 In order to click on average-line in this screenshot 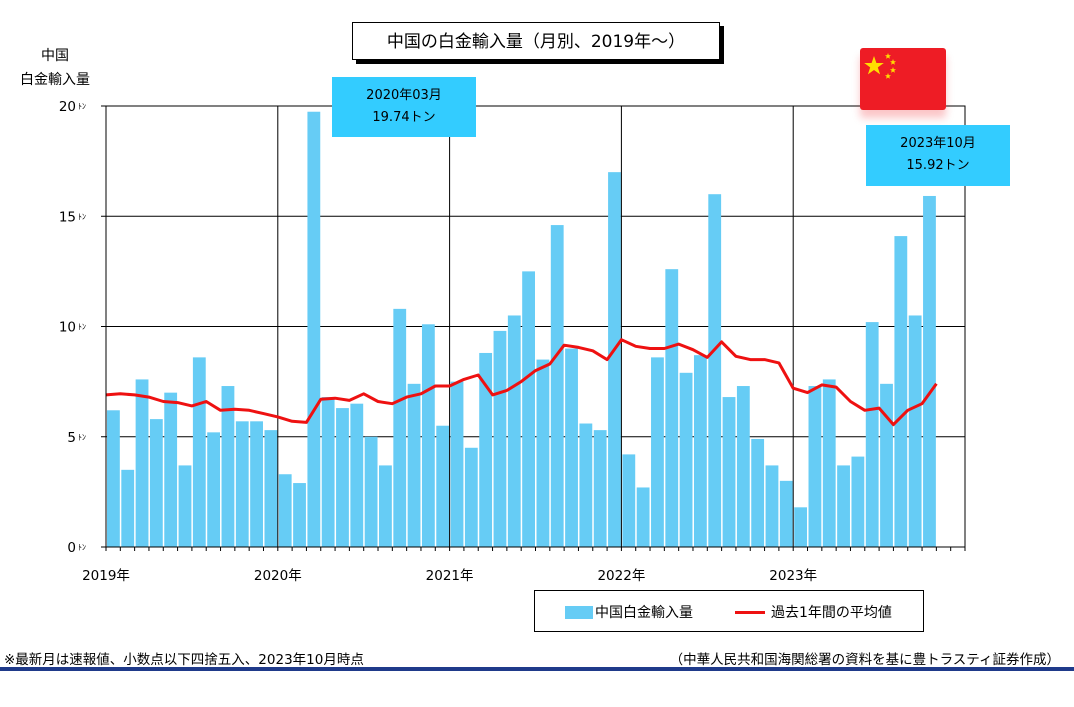, I will do `click(521, 382)`.